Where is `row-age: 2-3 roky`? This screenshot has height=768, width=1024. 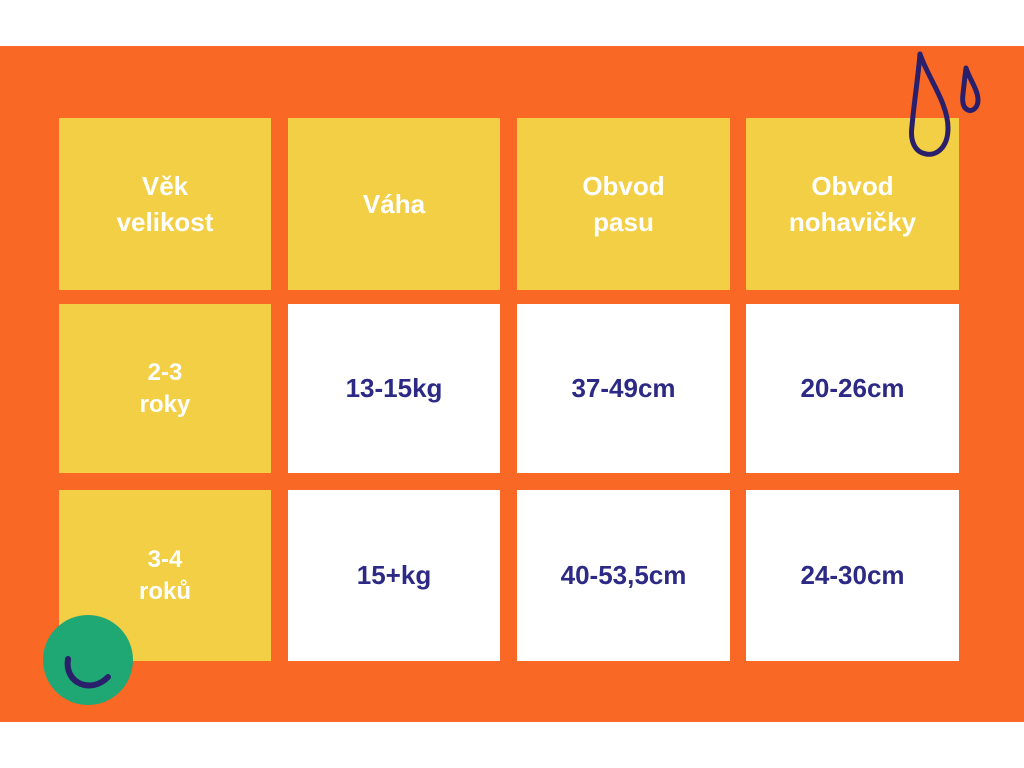
row-age: 2-3 roky is located at coordinates (165, 388).